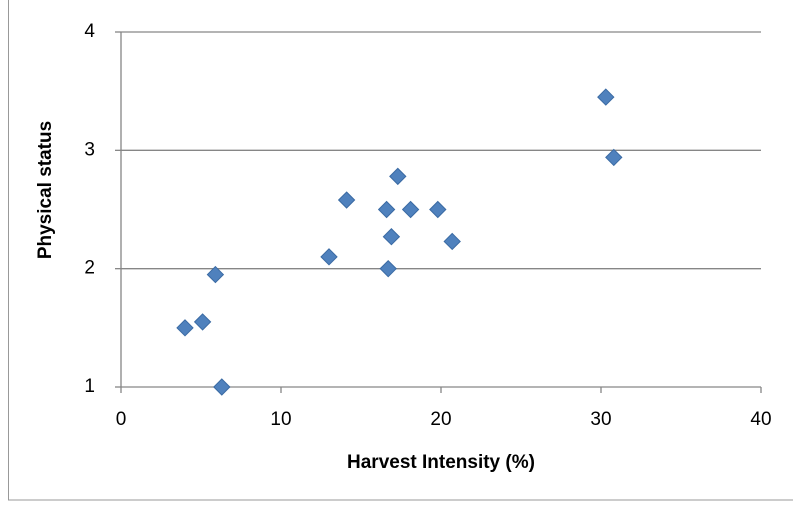 This screenshot has height=506, width=793. Describe the element at coordinates (760, 419) in the screenshot. I see `x-tick-label: 40` at that location.